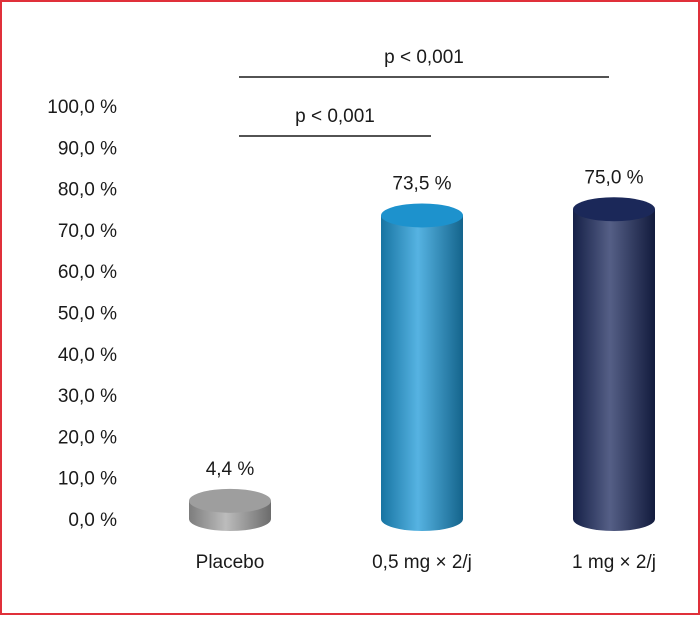 The height and width of the screenshot is (617, 700). I want to click on category-label: 1 mg × 2/j, so click(614, 562).